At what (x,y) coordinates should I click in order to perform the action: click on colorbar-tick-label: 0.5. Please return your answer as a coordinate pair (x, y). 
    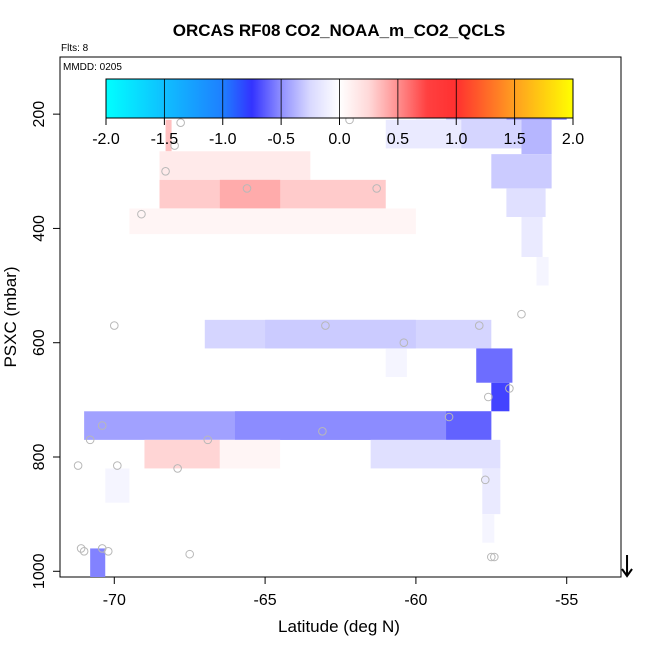
    Looking at the image, I should click on (398, 139).